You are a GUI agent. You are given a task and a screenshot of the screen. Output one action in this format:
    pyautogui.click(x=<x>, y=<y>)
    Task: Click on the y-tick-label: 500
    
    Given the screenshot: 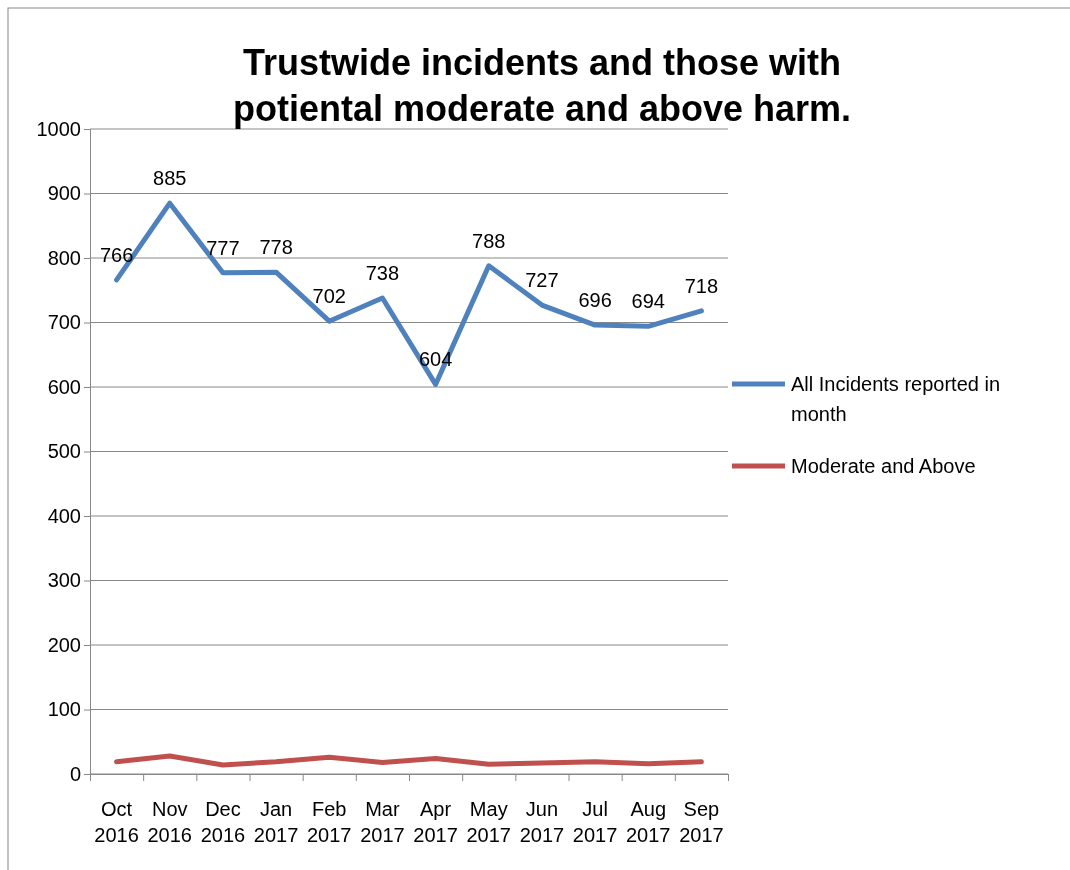 What is the action you would take?
    pyautogui.click(x=64, y=451)
    